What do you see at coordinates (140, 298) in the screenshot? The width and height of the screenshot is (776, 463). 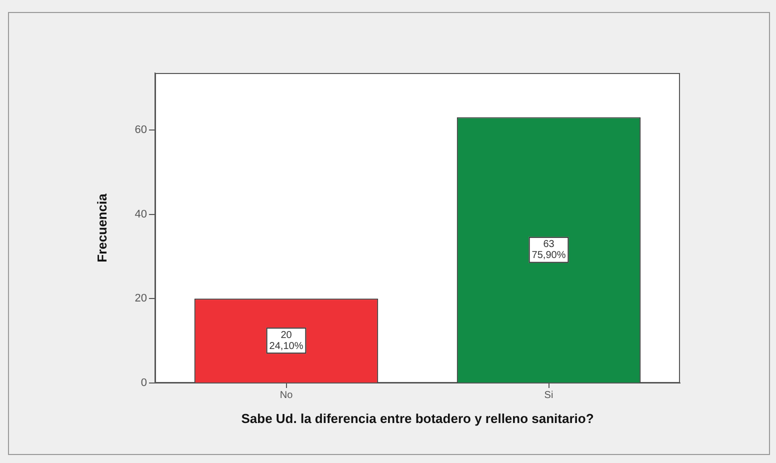 I see `y-tick-label: 20` at bounding box center [140, 298].